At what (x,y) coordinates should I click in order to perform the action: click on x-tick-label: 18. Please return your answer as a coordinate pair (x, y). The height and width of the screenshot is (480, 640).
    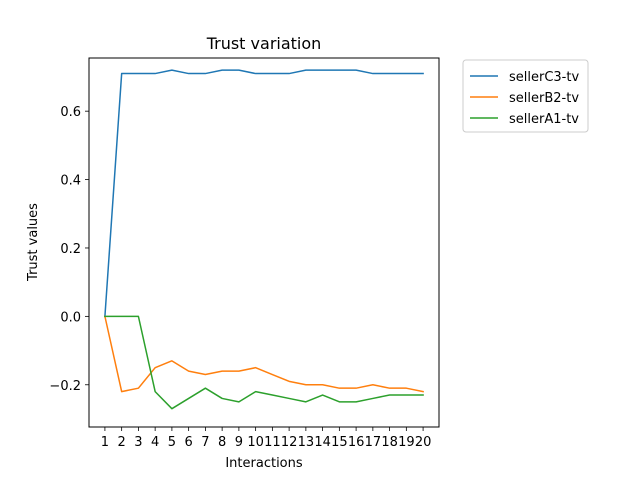
    Looking at the image, I should click on (389, 442).